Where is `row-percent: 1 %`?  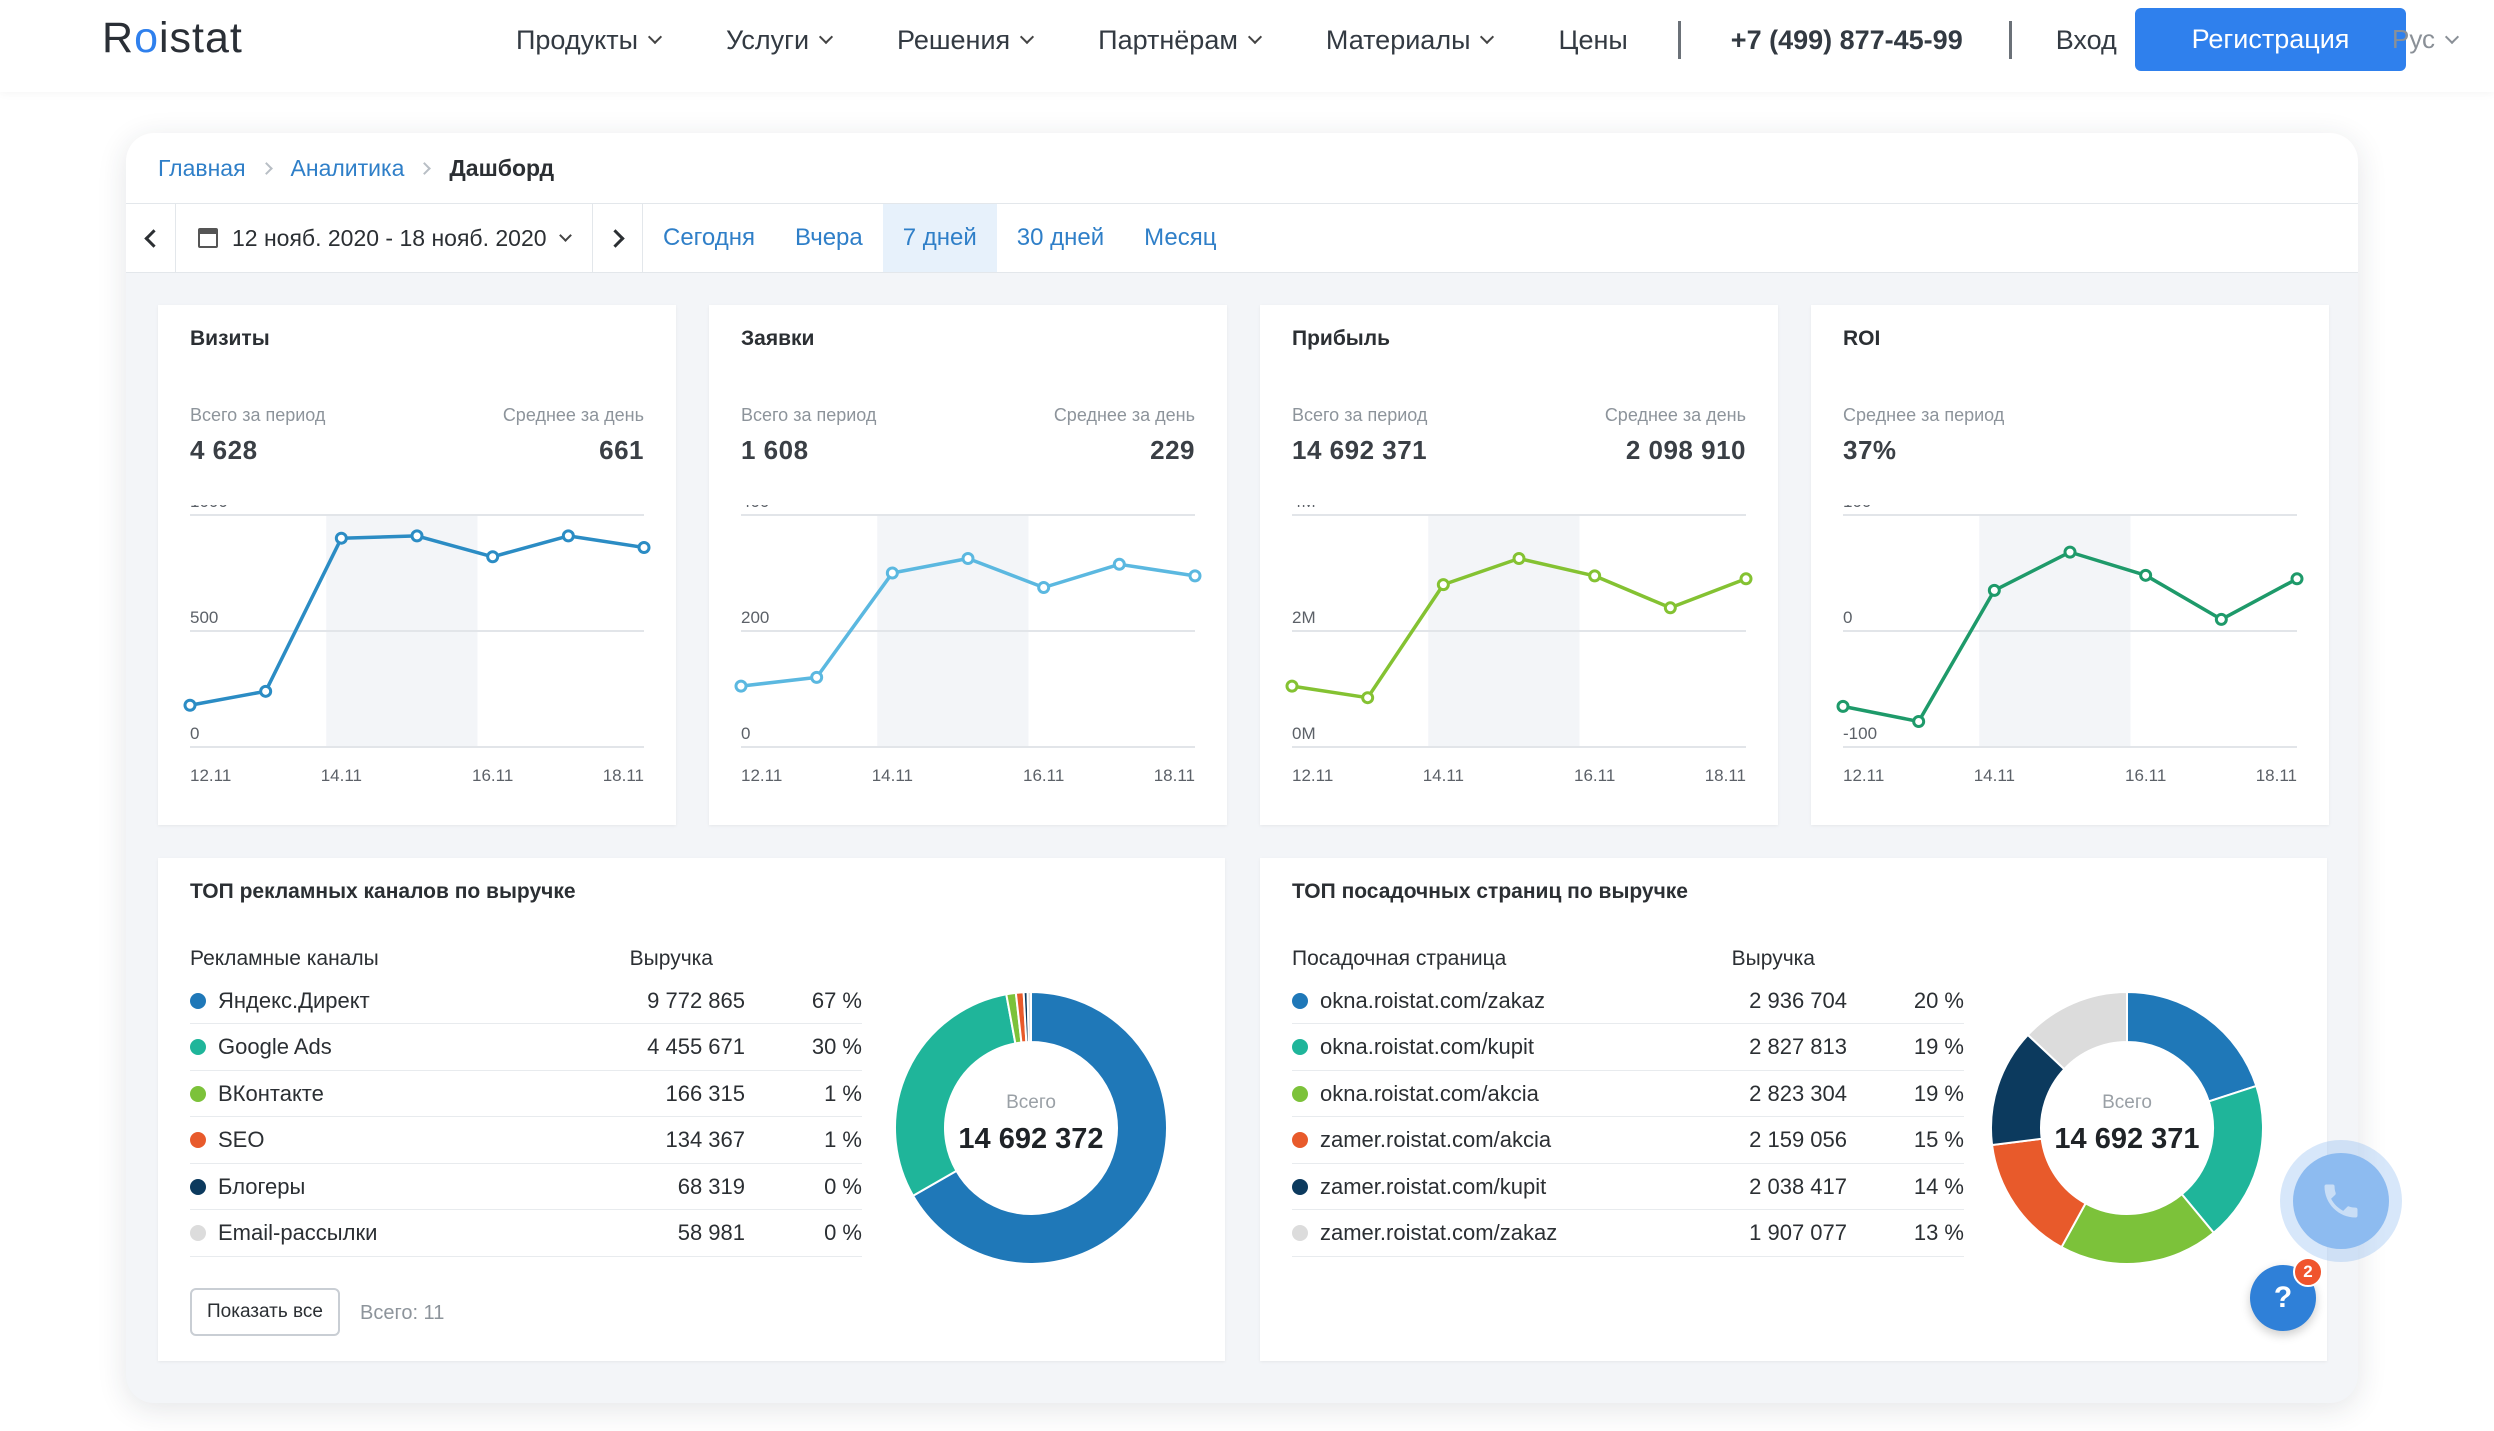 row-percent: 1 % is located at coordinates (843, 1093).